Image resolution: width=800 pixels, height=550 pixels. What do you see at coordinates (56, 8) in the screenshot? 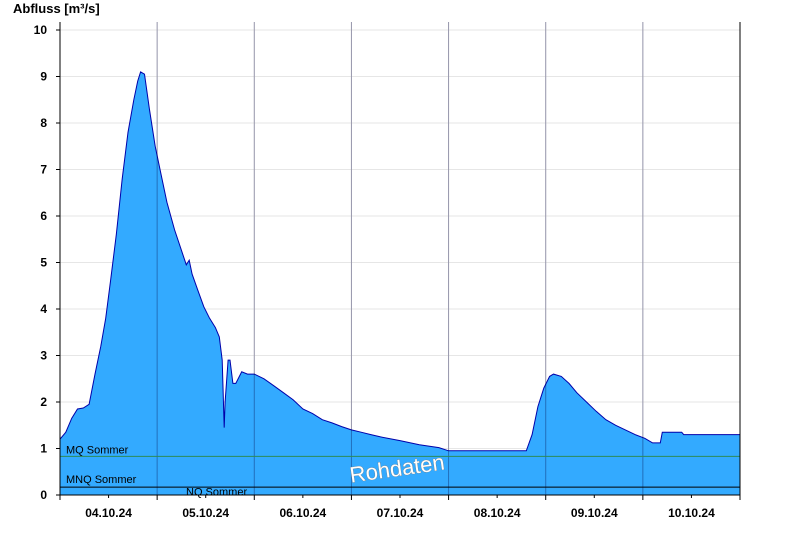
I see `y-axis-title: Abfluss [m³/s]` at bounding box center [56, 8].